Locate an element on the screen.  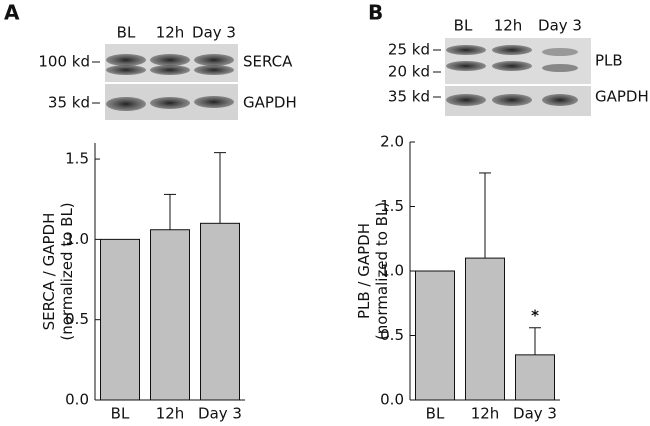
annotation: * is located at coordinates (535, 315).